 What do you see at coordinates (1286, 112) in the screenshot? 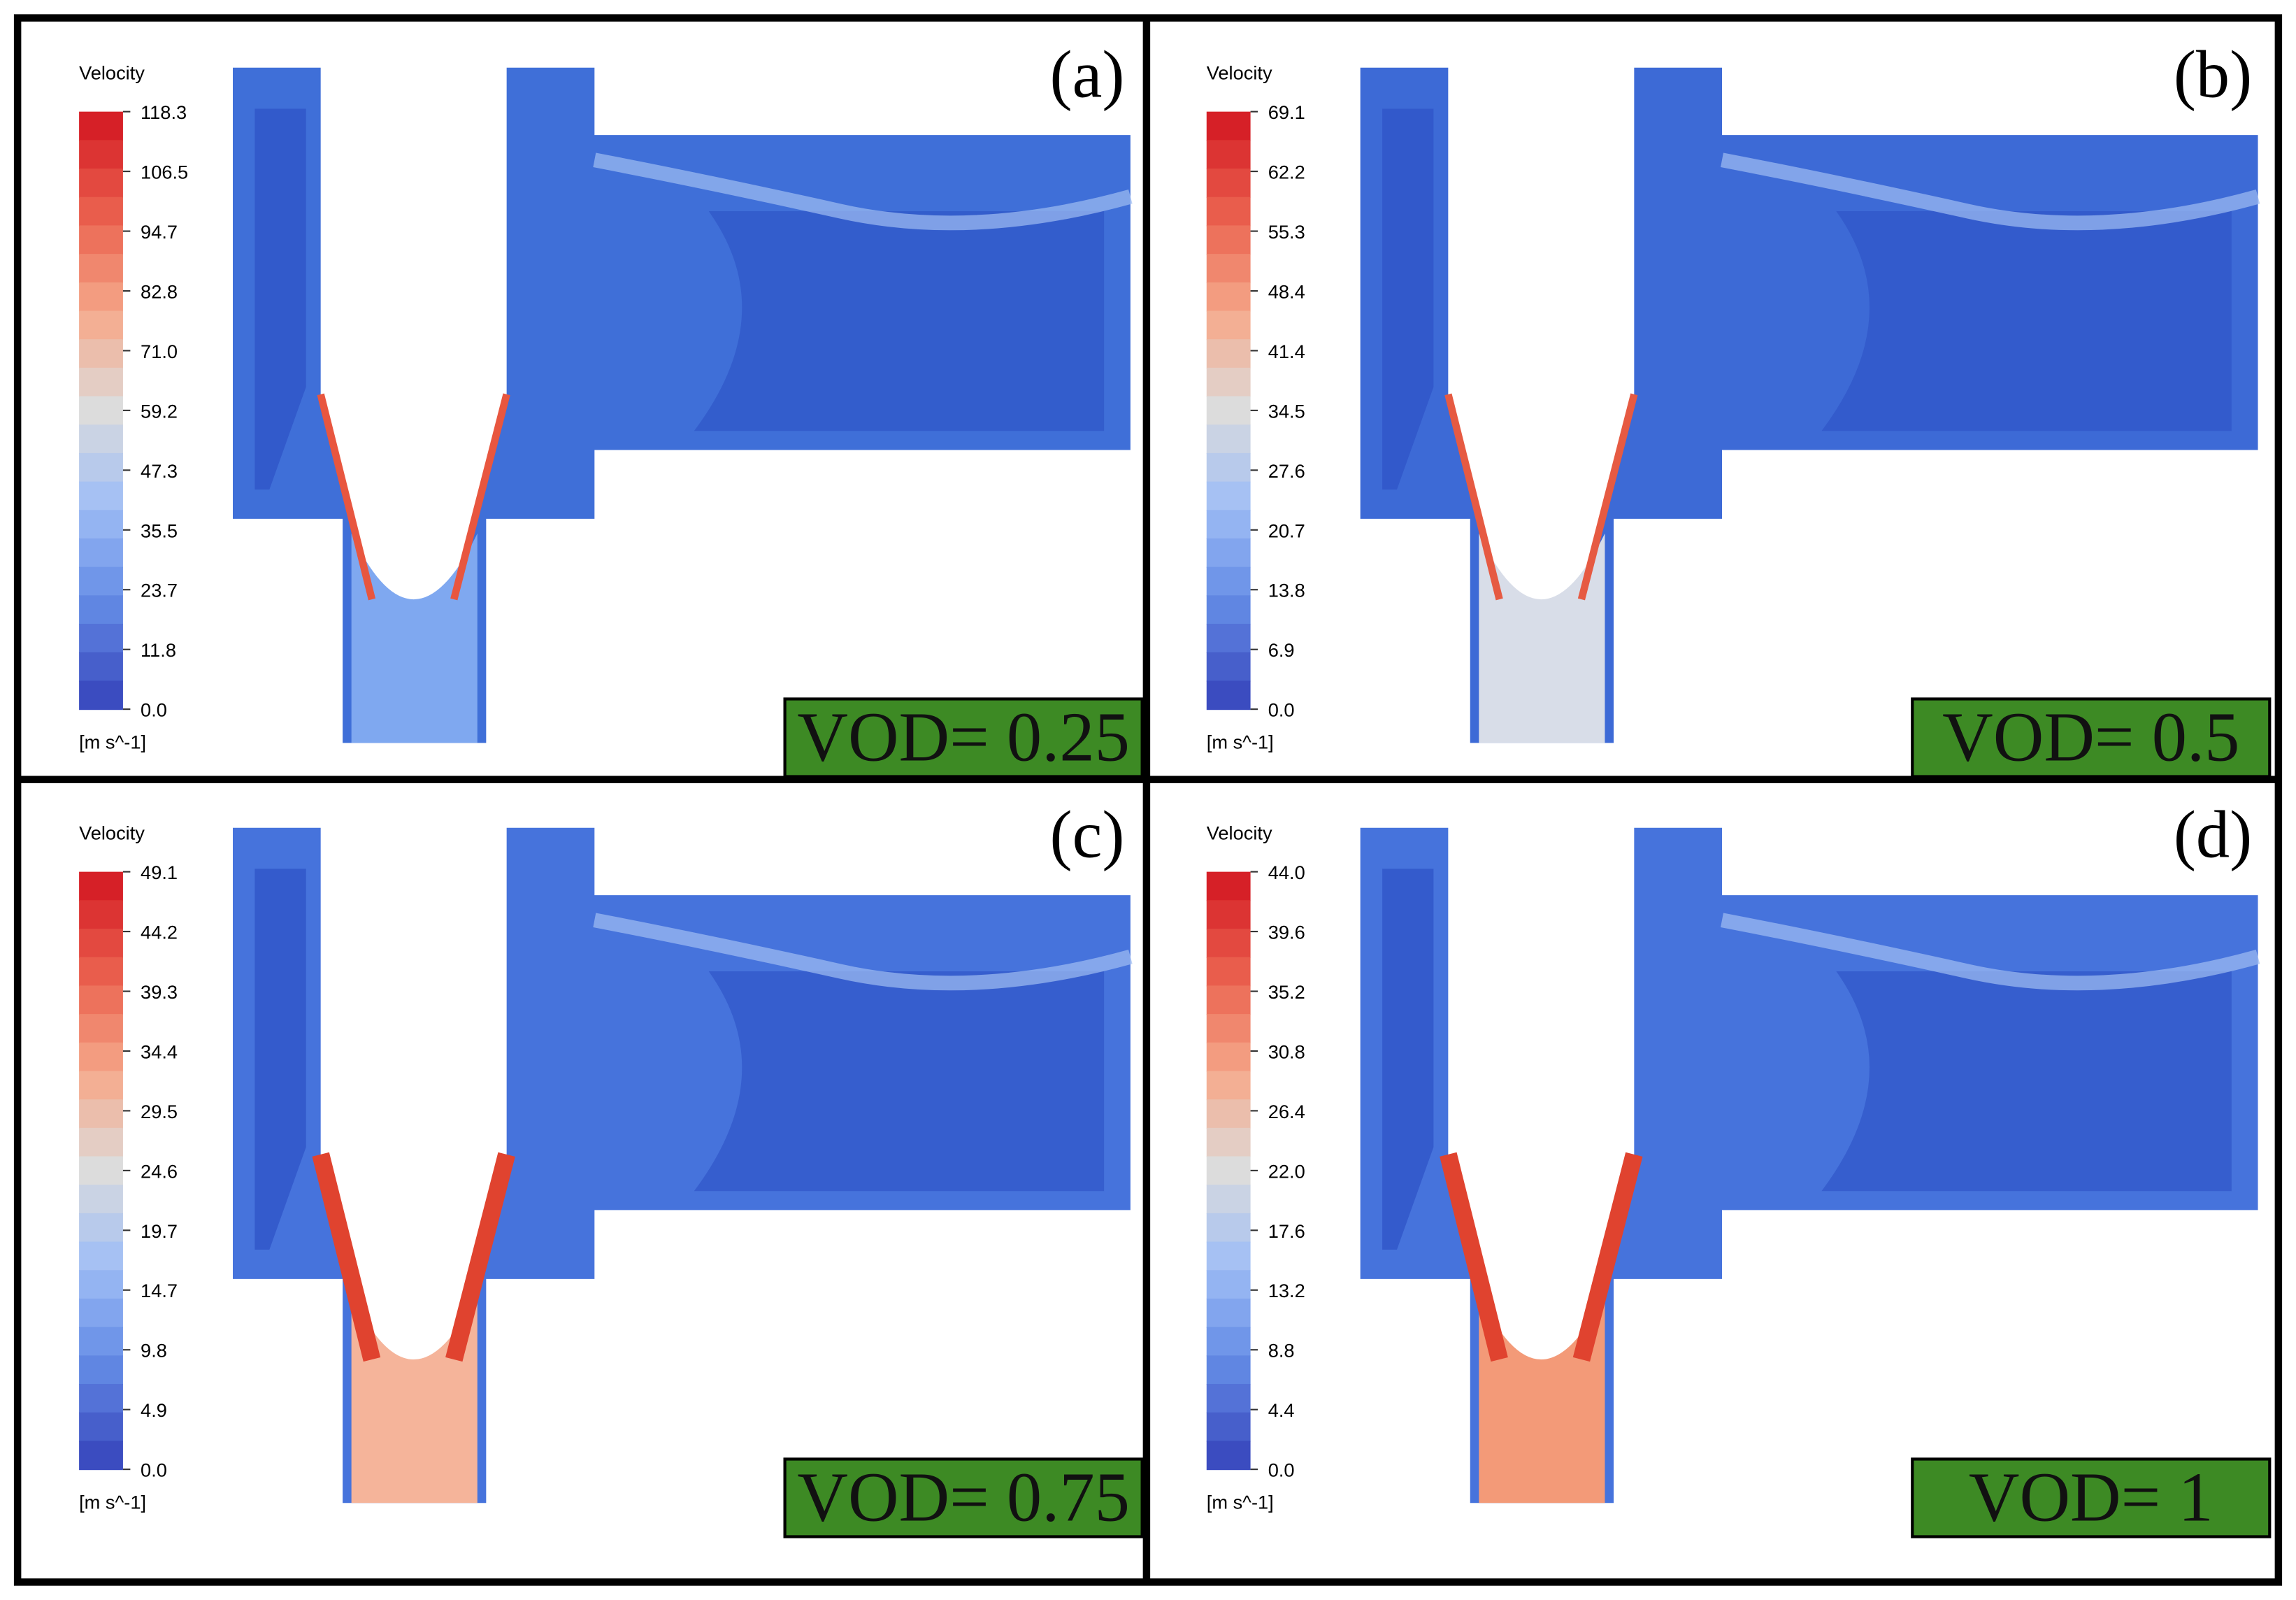
I see `colorbar-tick-label: 69.1` at bounding box center [1286, 112].